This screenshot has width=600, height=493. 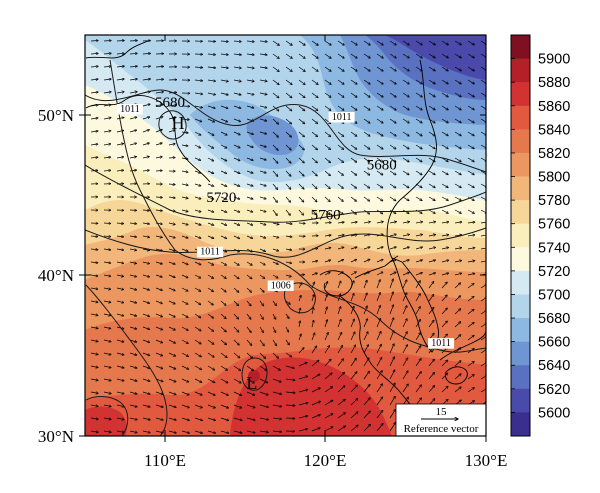 What do you see at coordinates (106, 421) in the screenshot?
I see `band-5860b` at bounding box center [106, 421].